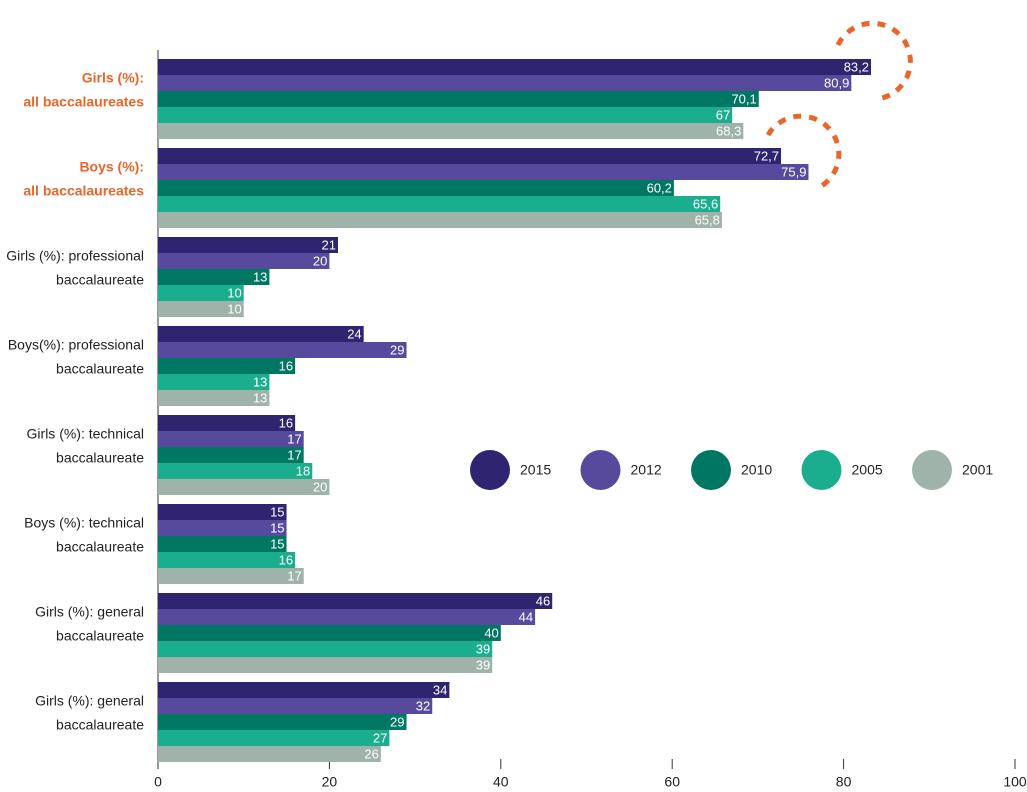 The image size is (1027, 792). I want to click on legend-label: 2012, so click(646, 470).